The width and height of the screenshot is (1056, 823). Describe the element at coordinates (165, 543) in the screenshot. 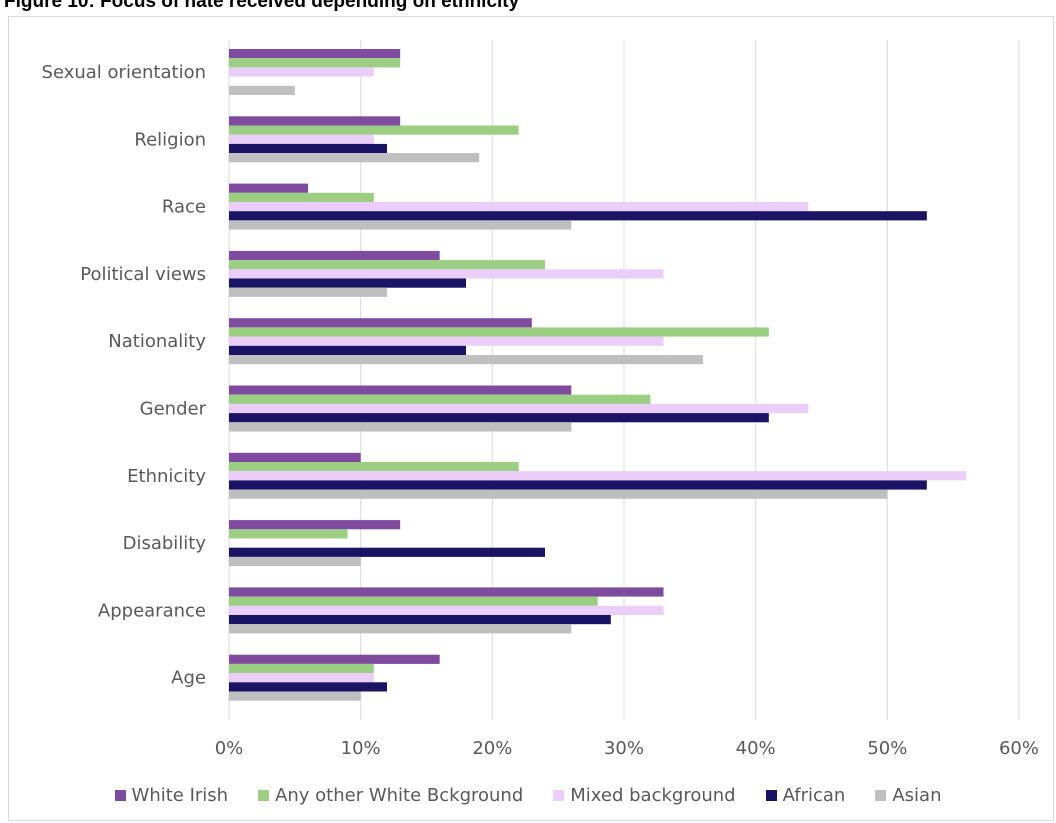

I see `category-label: Disability` at that location.